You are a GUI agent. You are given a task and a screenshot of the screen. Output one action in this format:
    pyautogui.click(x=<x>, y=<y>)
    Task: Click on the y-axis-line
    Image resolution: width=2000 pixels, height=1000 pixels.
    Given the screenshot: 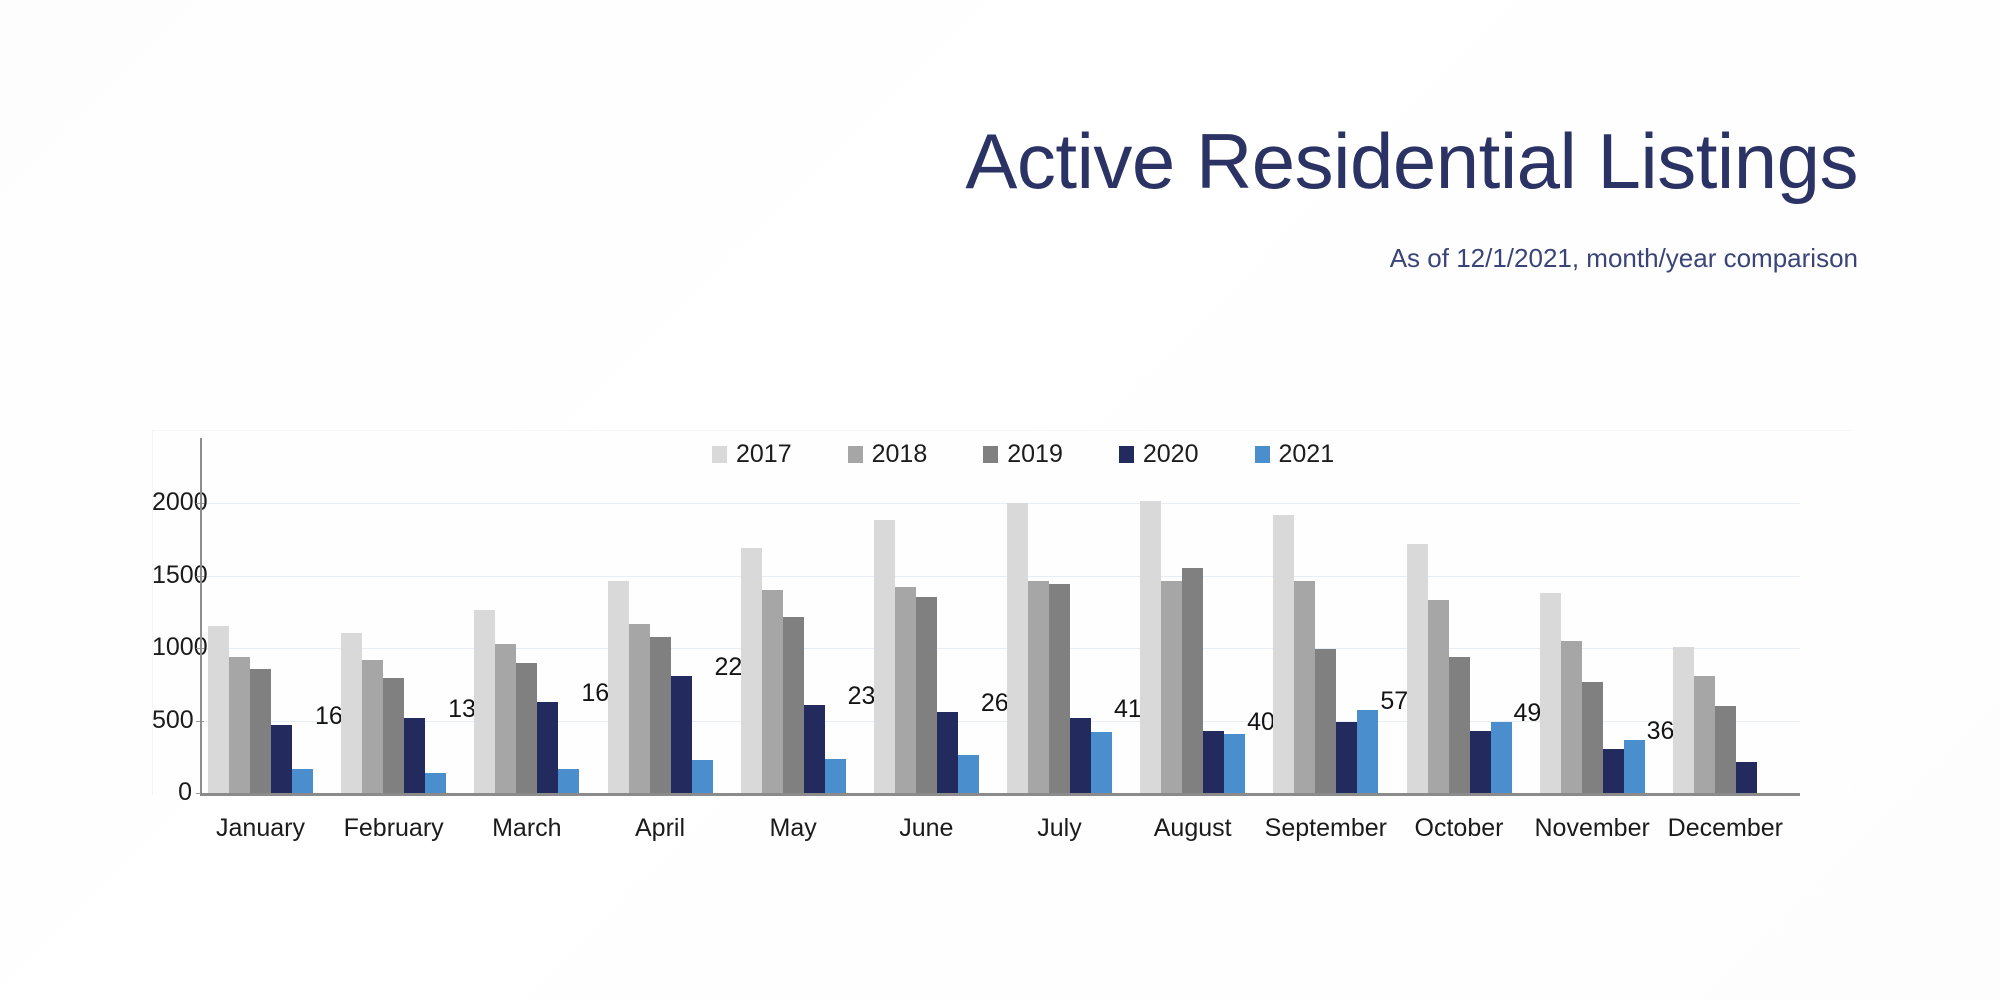 What is the action you would take?
    pyautogui.click(x=201, y=616)
    